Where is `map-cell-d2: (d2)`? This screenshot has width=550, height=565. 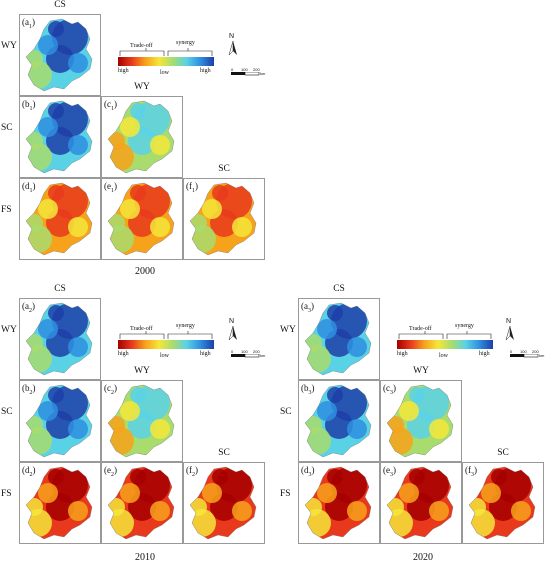 map-cell-d2: (d2) is located at coordinates (60, 503).